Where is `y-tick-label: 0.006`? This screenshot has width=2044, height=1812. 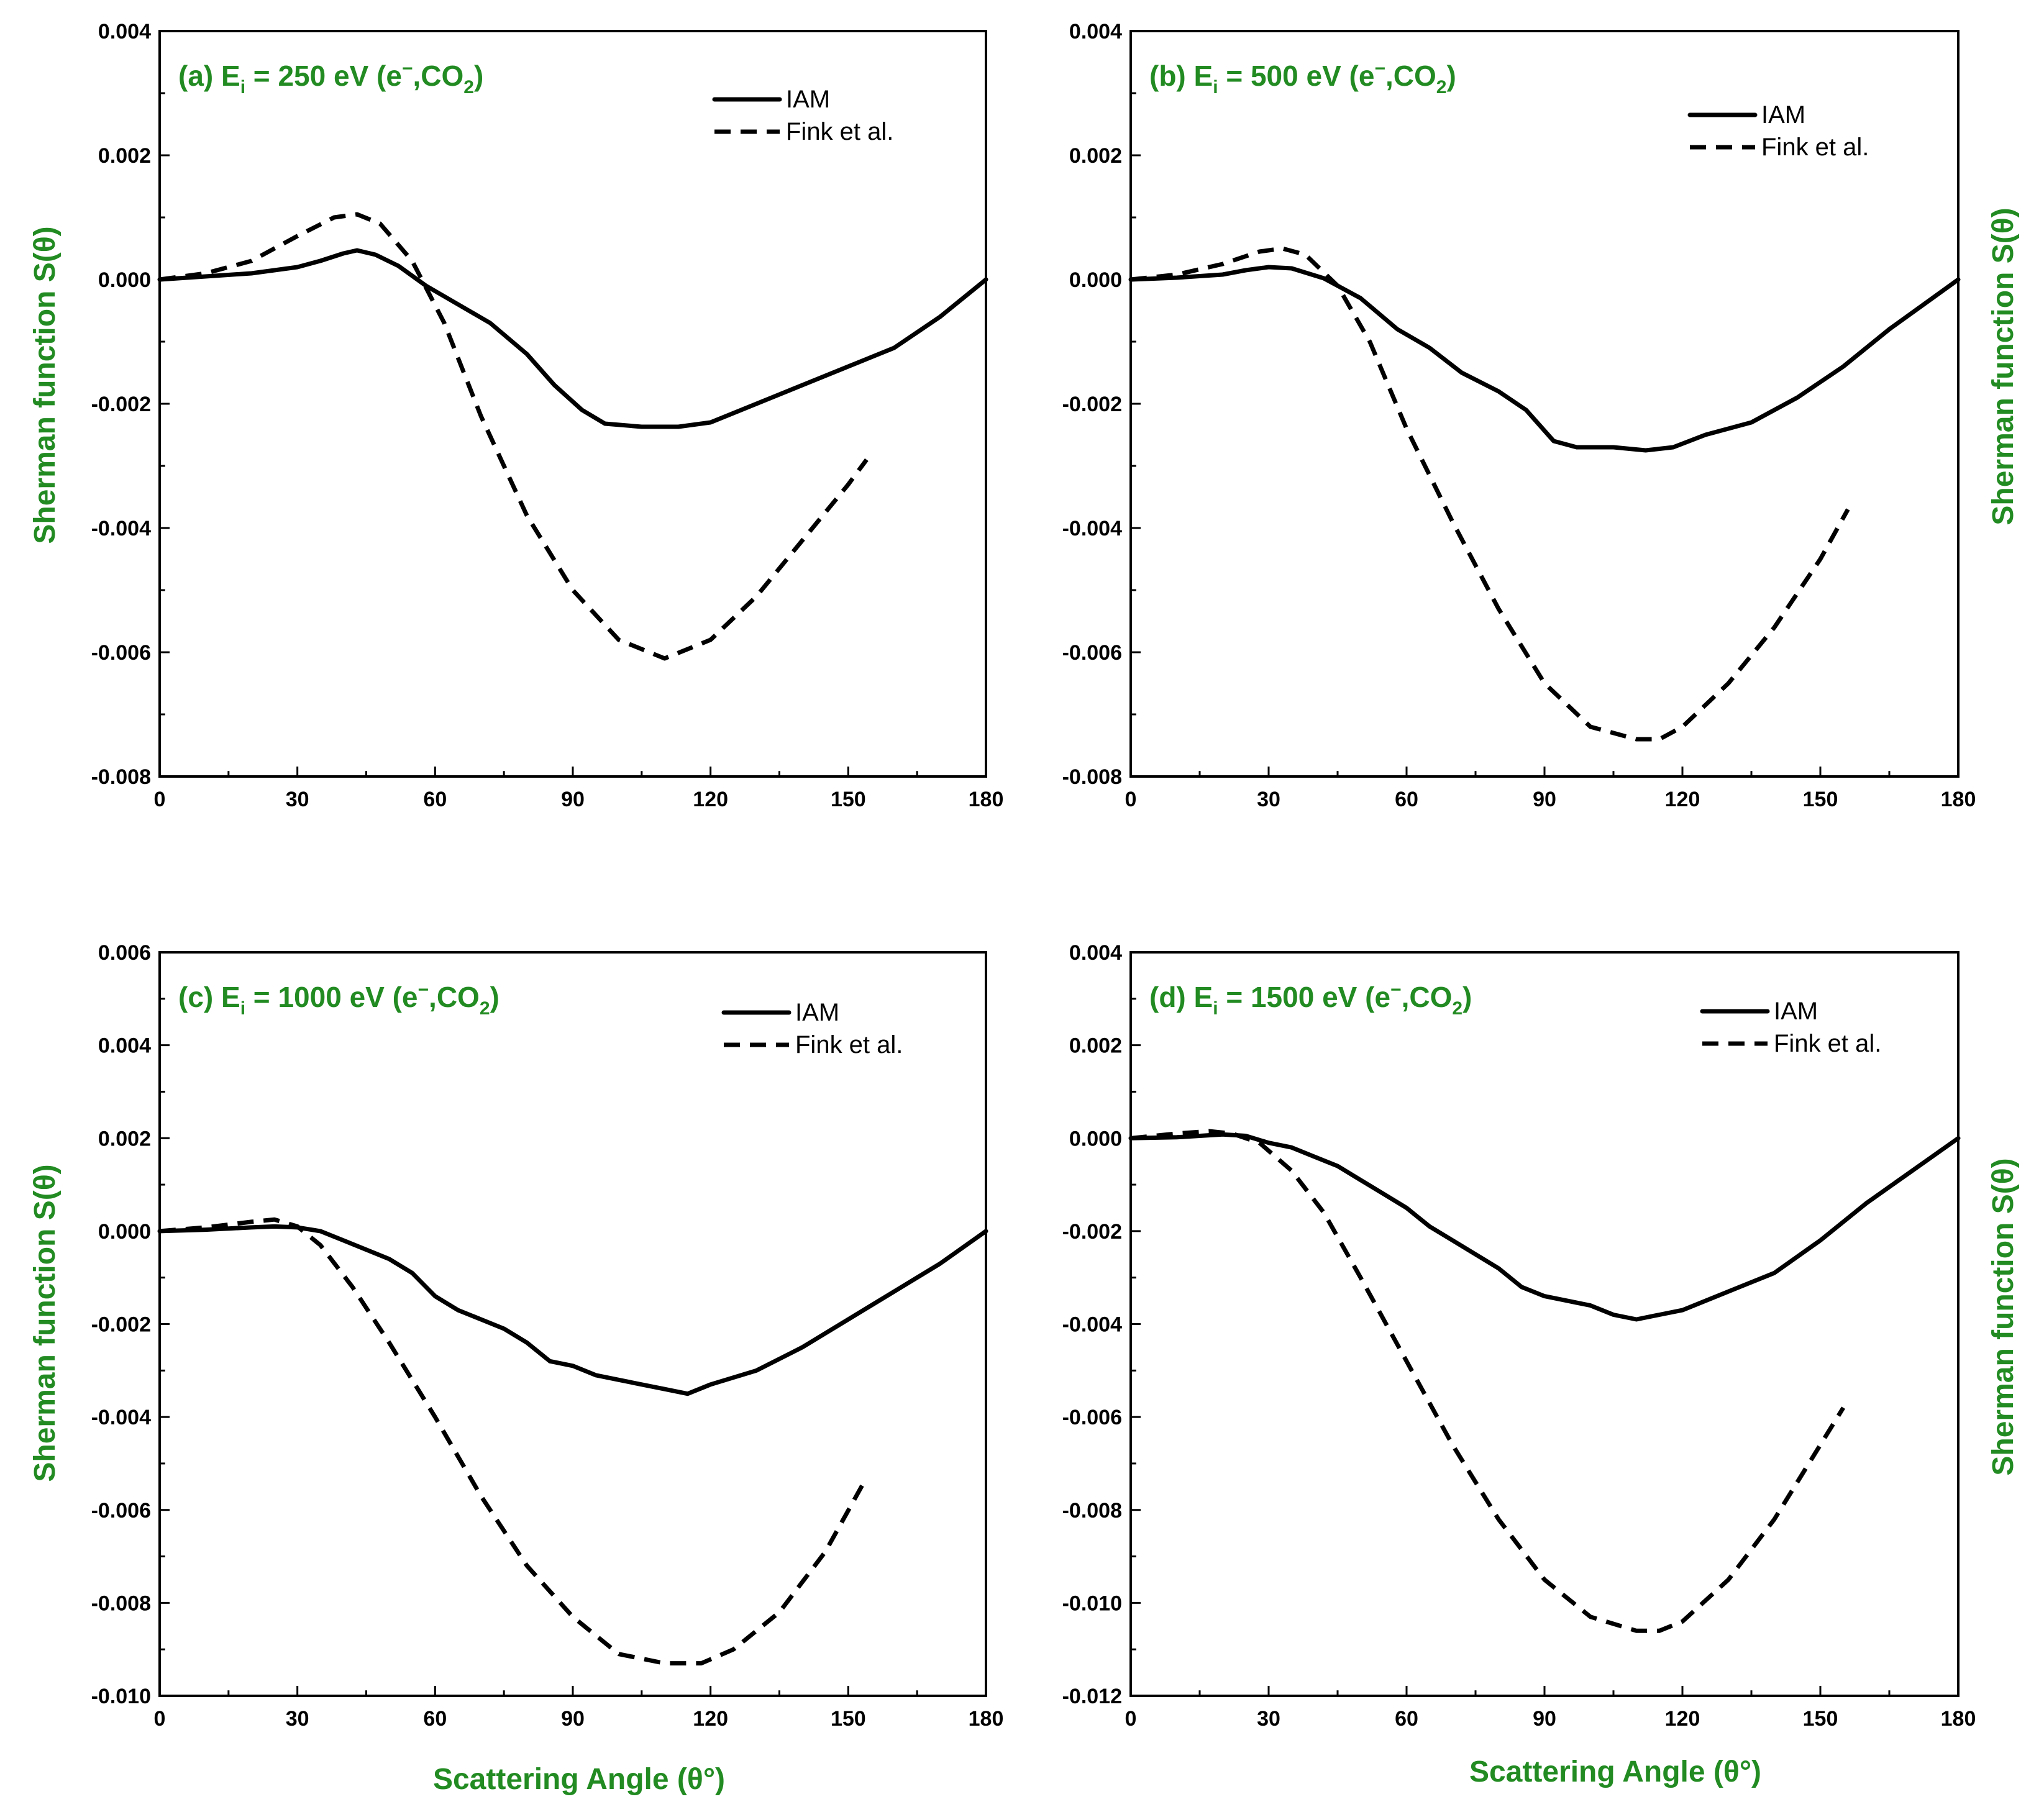
y-tick-label: 0.006 is located at coordinates (125, 953).